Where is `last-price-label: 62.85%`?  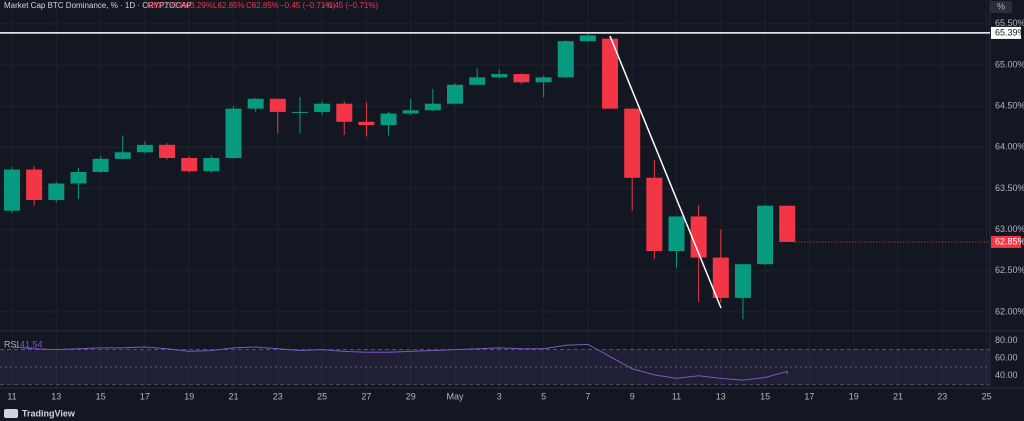 last-price-label: 62.85% is located at coordinates (1009, 241).